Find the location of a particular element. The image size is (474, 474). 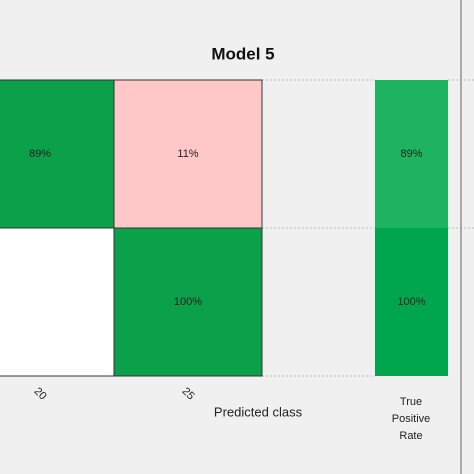

summary-label: True Positive Rate is located at coordinates (411, 419).